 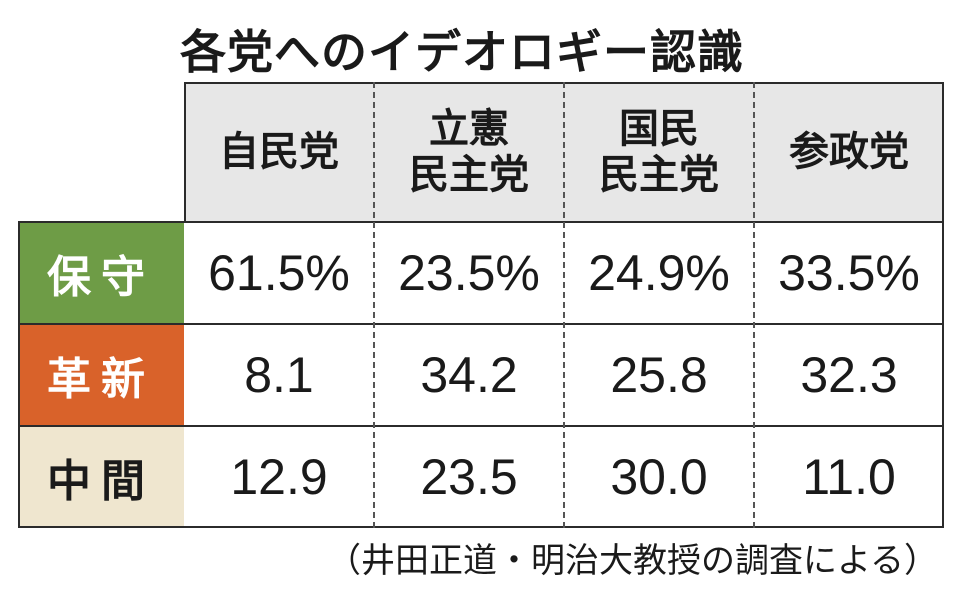 What do you see at coordinates (659, 273) in the screenshot?
I see `table-cell-value: 24.9%` at bounding box center [659, 273].